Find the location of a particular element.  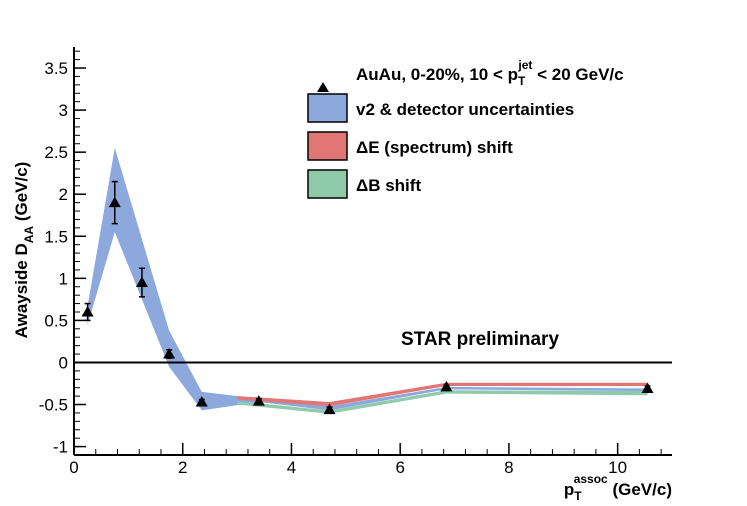

legend-label-delta-e: ΔE (spectrum) shift is located at coordinates (434, 147).